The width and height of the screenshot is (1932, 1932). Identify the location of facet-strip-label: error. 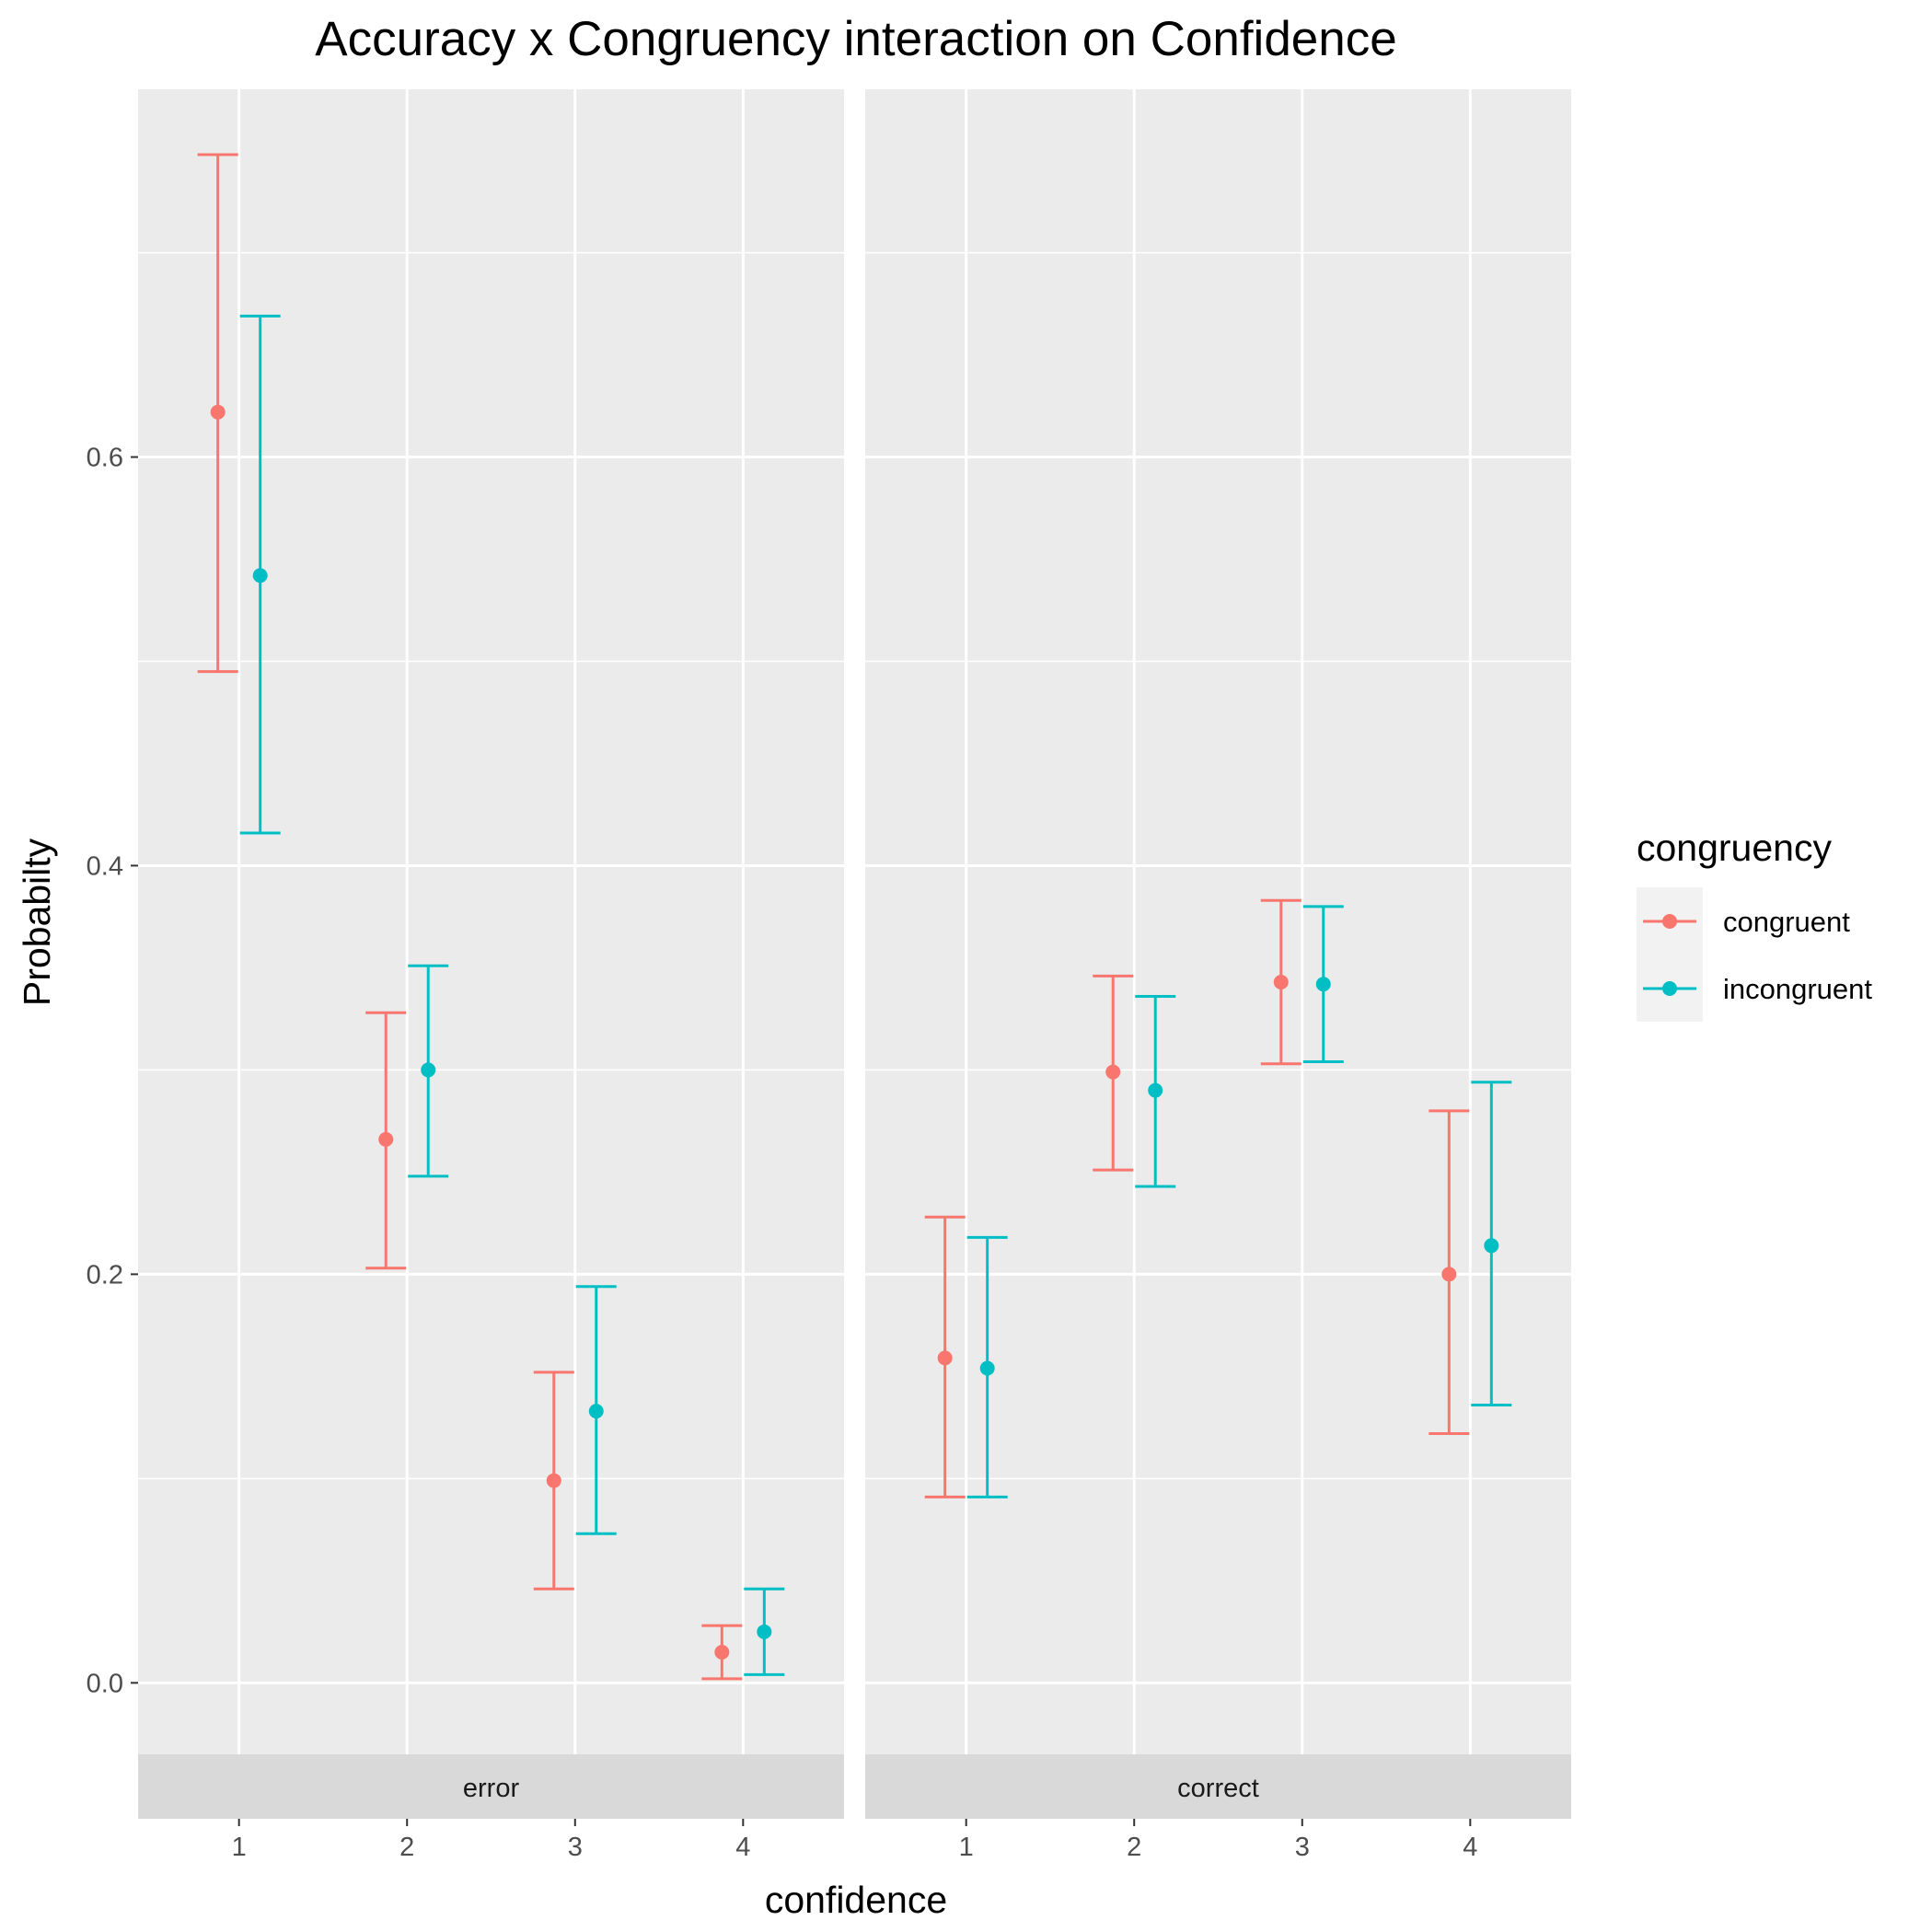
(492, 1789).